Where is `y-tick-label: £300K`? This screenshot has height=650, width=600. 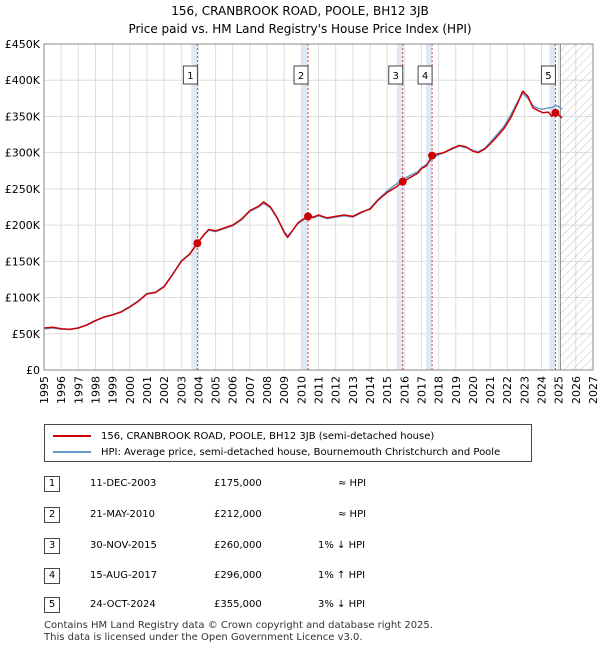 y-tick-label: £300K is located at coordinates (23, 153).